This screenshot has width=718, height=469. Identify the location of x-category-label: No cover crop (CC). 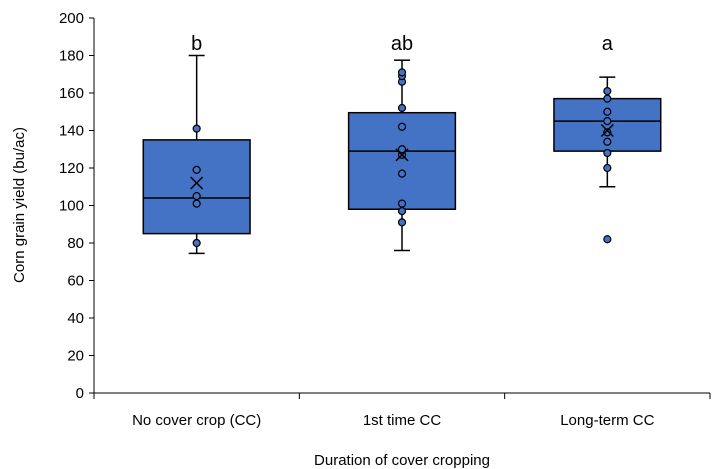
(196, 420).